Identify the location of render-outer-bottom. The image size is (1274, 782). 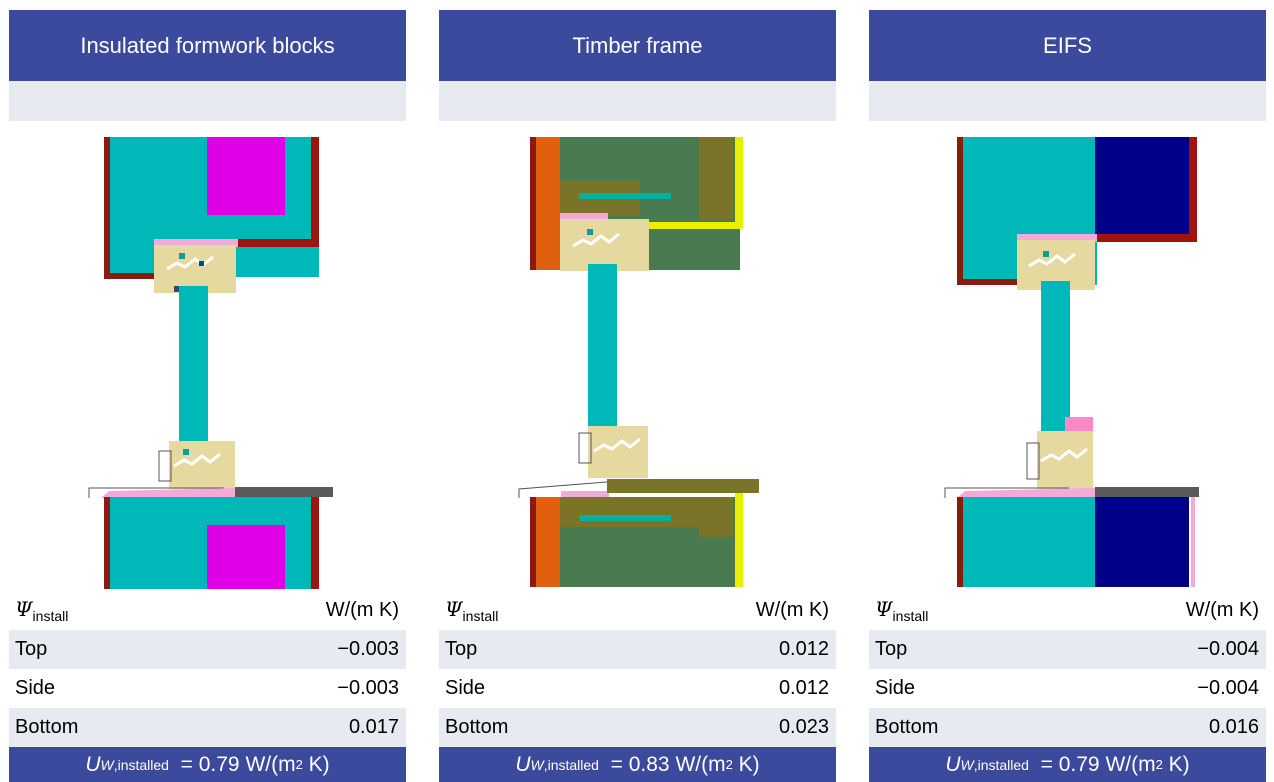
(315, 543).